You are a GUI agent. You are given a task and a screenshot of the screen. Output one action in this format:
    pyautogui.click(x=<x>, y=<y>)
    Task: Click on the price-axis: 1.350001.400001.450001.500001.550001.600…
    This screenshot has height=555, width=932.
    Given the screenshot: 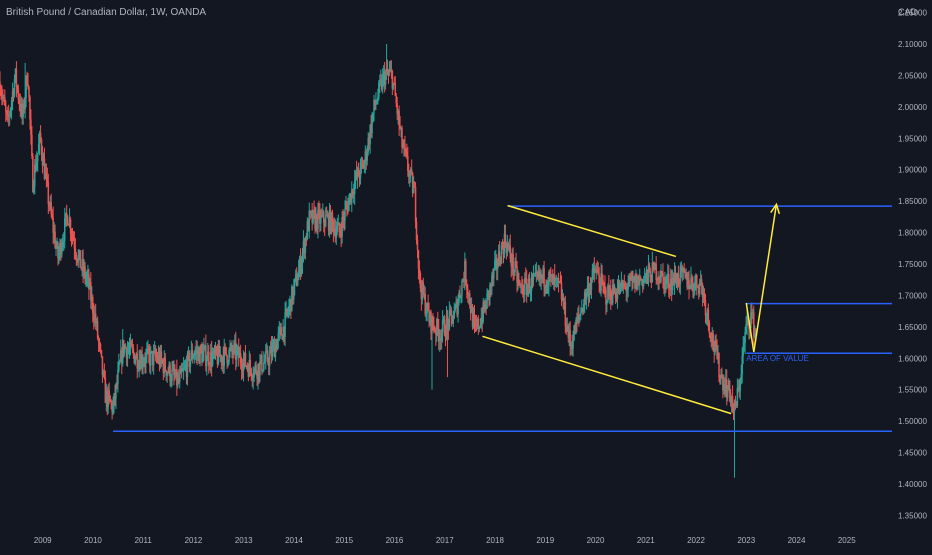 What is the action you would take?
    pyautogui.click(x=912, y=265)
    